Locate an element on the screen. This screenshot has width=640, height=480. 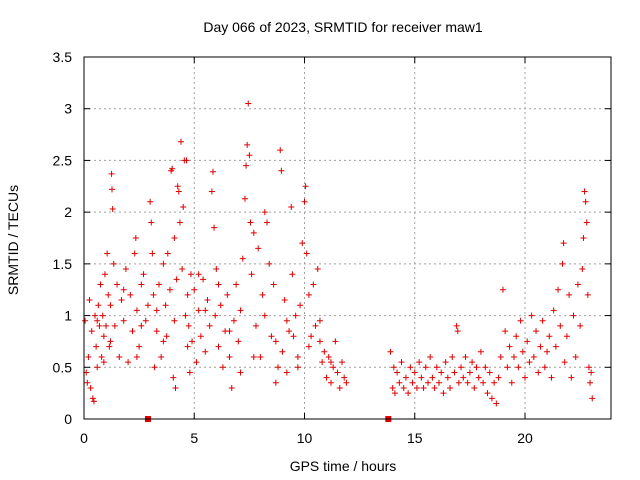
x-tick-label: 15 is located at coordinates (415, 438).